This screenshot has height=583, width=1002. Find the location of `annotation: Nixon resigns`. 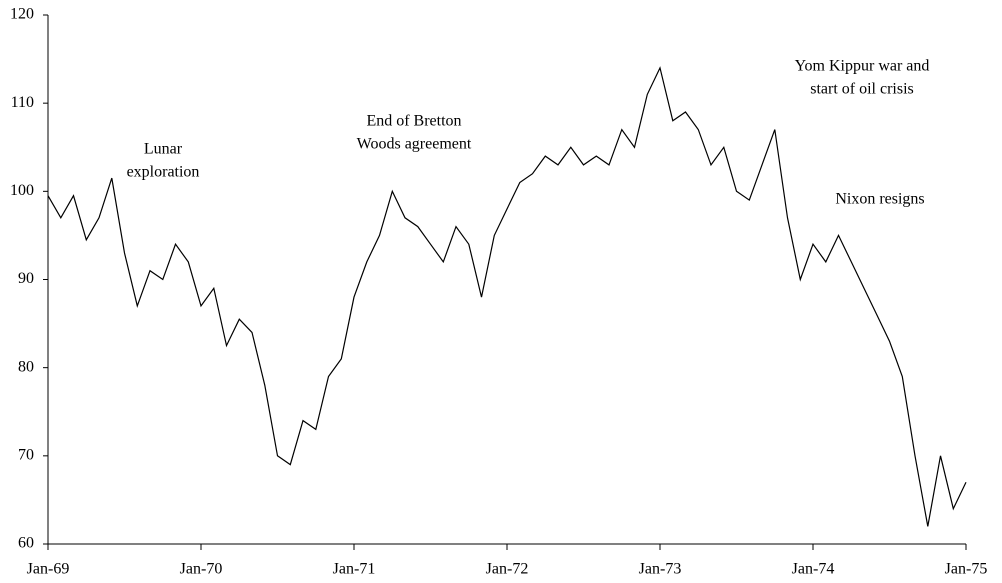

annotation: Nixon resigns is located at coordinates (879, 199).